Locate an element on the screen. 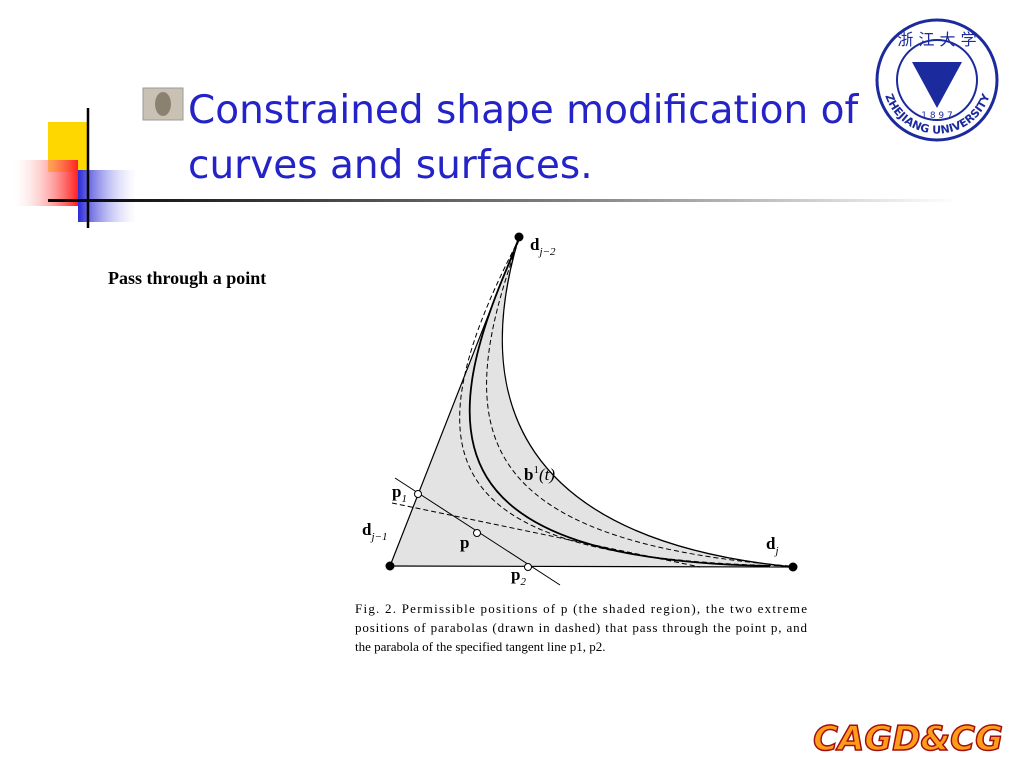 Image resolution: width=1024 pixels, height=768 pixels. label-main: b is located at coordinates (528, 474).